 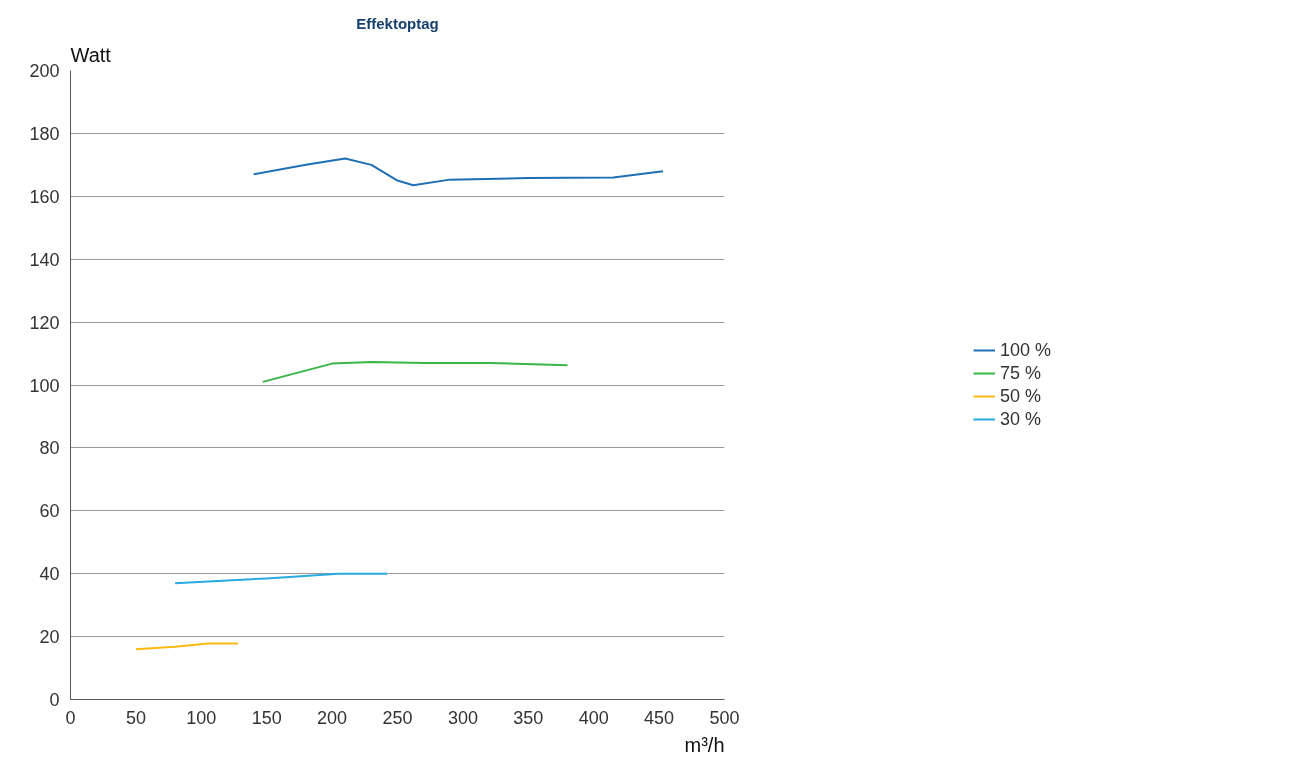 What do you see at coordinates (528, 717) in the screenshot?
I see `x-tick-label: 350` at bounding box center [528, 717].